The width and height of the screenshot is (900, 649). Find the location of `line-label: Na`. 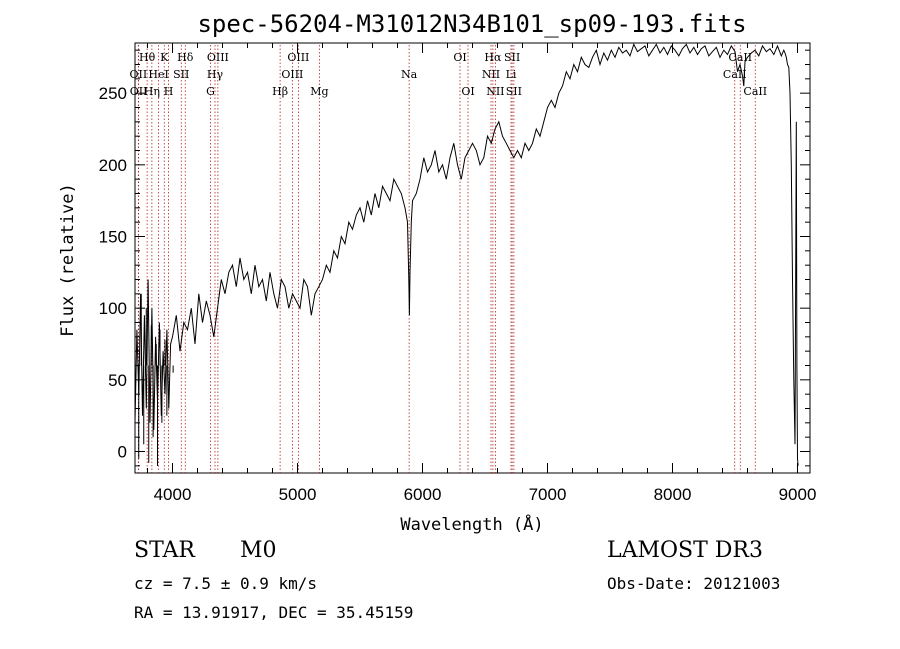

line-label: Na is located at coordinates (409, 74).